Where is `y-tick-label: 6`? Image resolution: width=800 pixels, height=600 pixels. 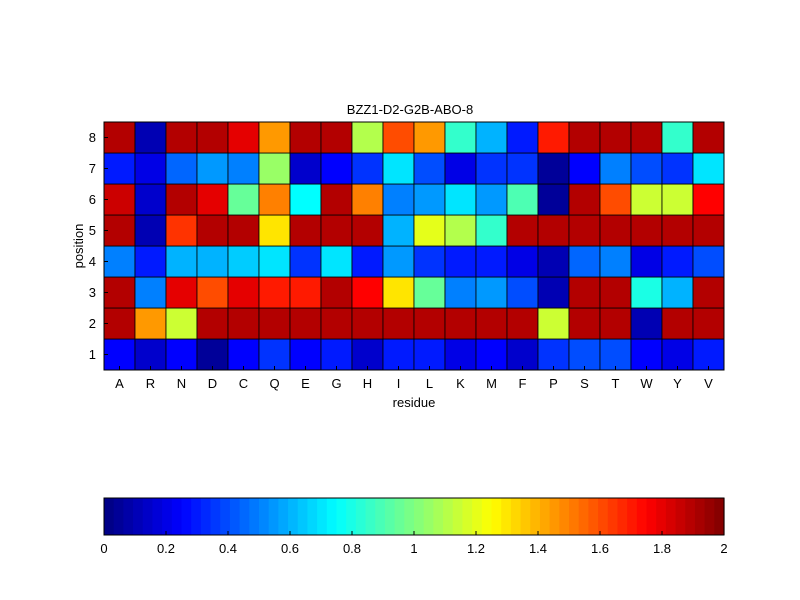
y-tick-label: 6 is located at coordinates (92, 199).